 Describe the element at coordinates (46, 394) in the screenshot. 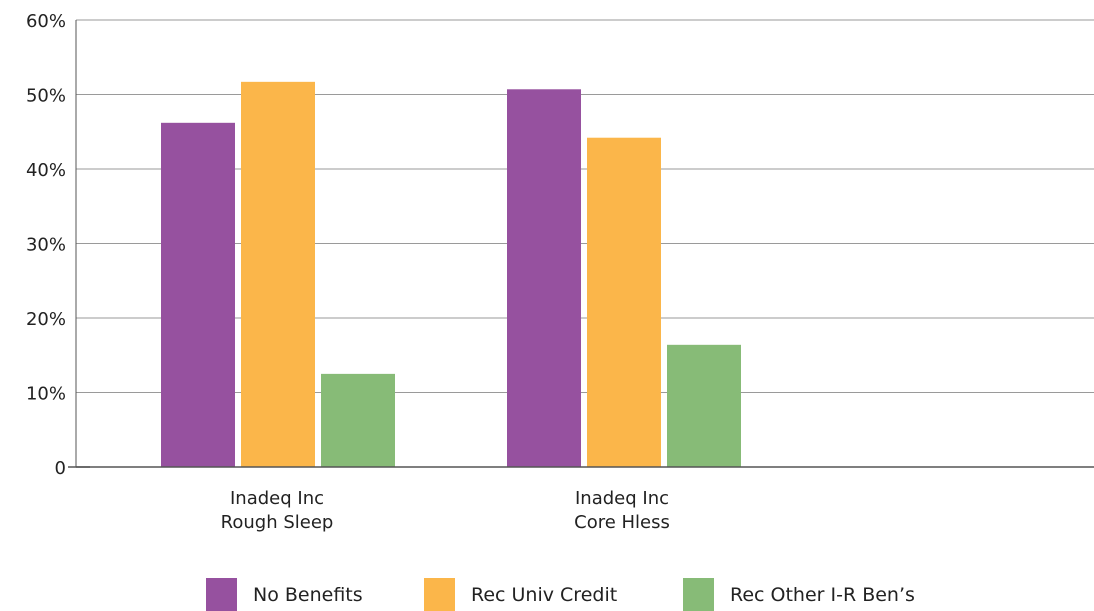

I see `y-tick-label: 10%` at that location.